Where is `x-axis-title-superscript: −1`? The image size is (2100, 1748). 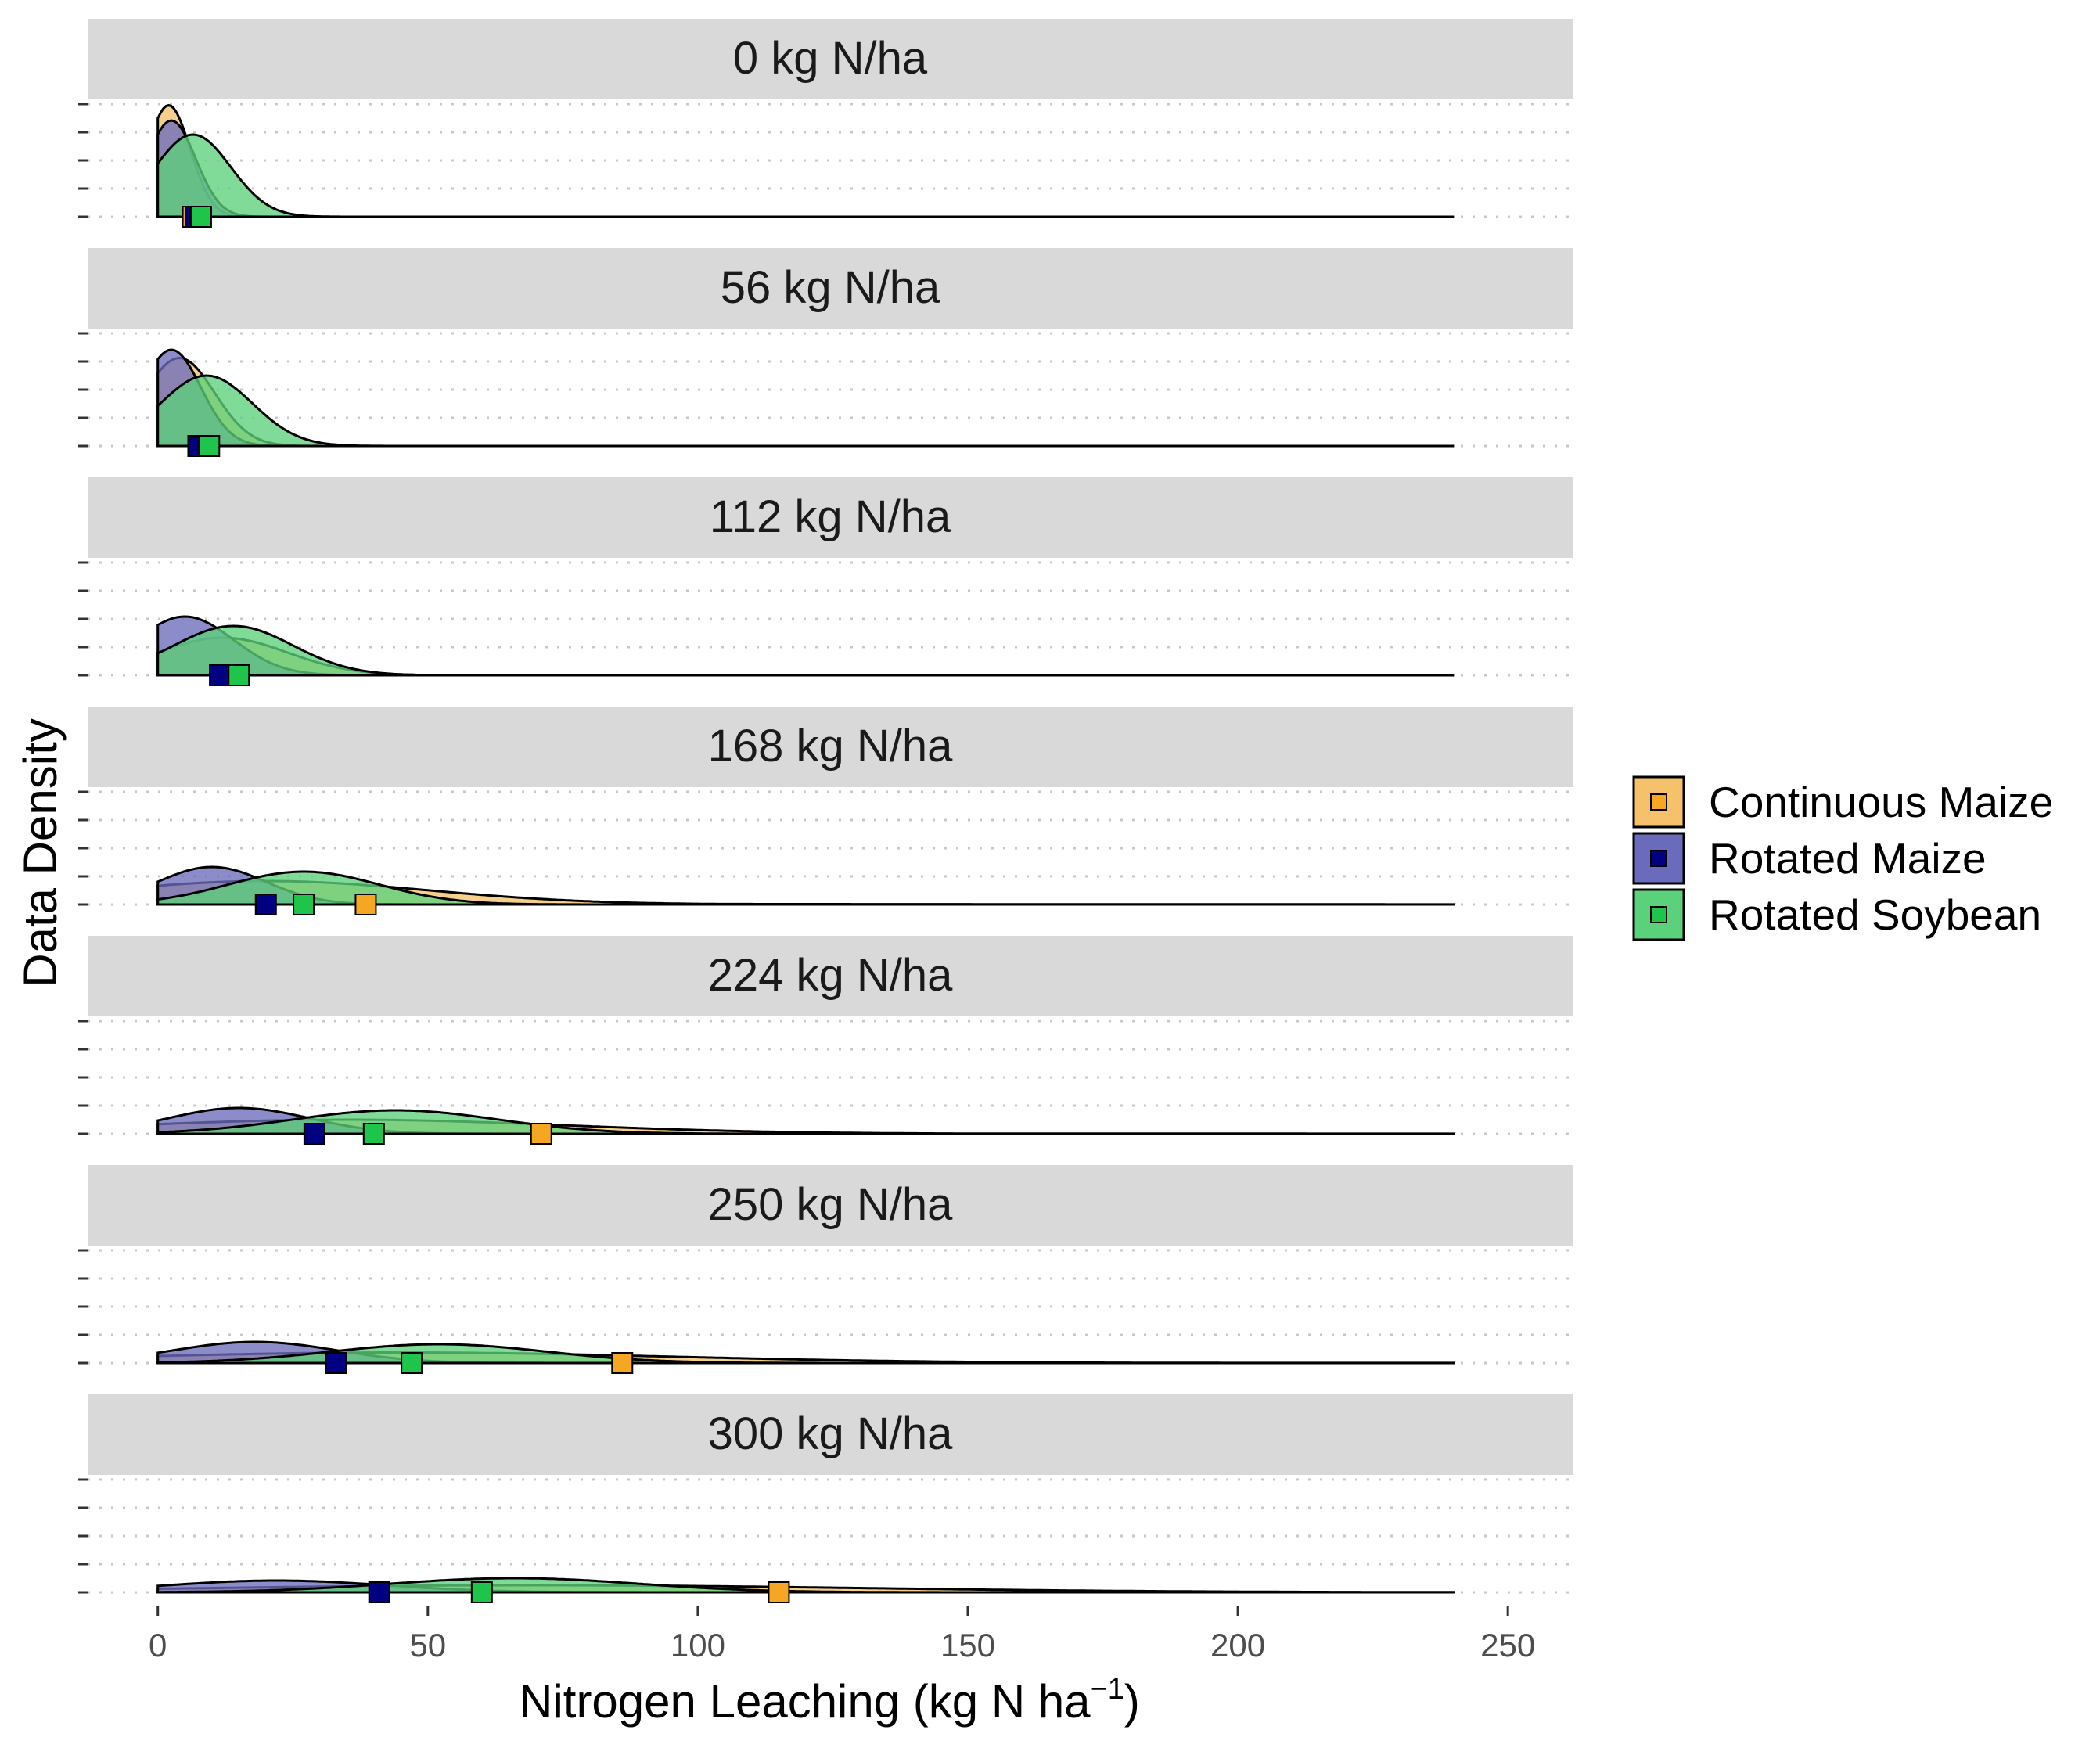 x-axis-title-superscript: −1 is located at coordinates (1107, 1689).